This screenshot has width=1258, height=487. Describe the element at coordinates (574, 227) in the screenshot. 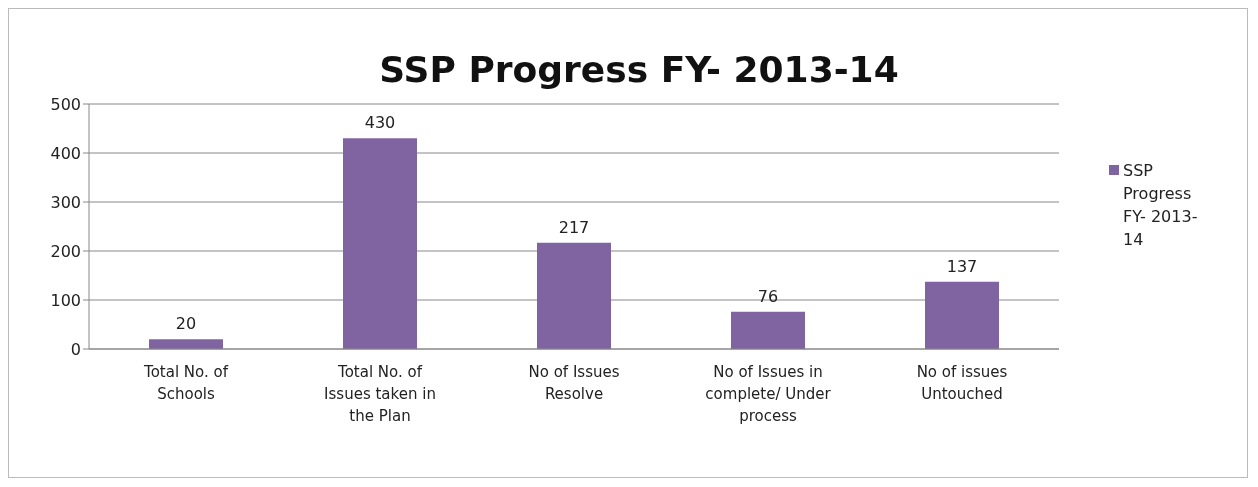

I see `data-label: 217` at that location.